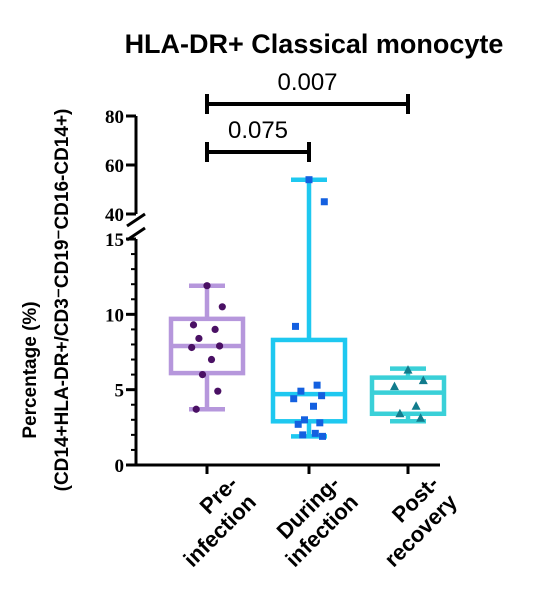  I want to click on y-tick-label: 10, so click(114, 315).